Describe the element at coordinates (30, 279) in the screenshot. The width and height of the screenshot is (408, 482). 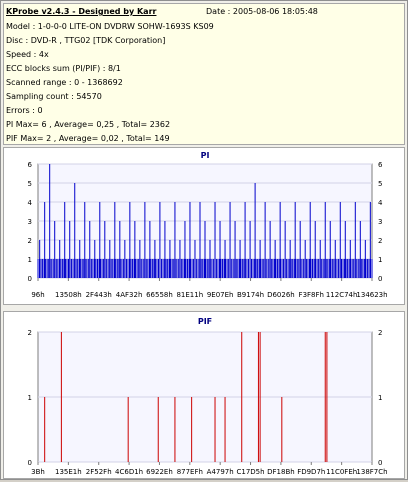
I see `pi-svg-ytick-left: 0` at that location.